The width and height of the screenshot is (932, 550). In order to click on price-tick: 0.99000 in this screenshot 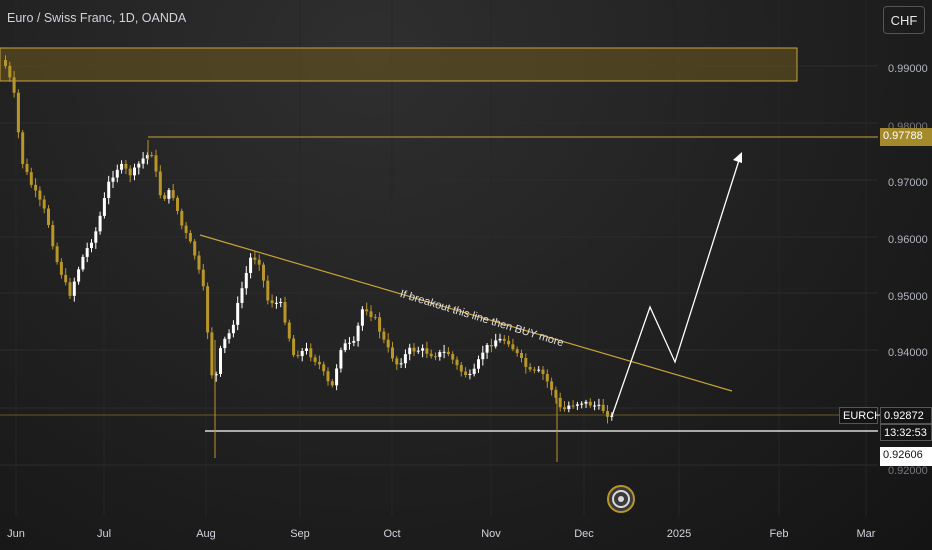, I will do `click(908, 69)`.